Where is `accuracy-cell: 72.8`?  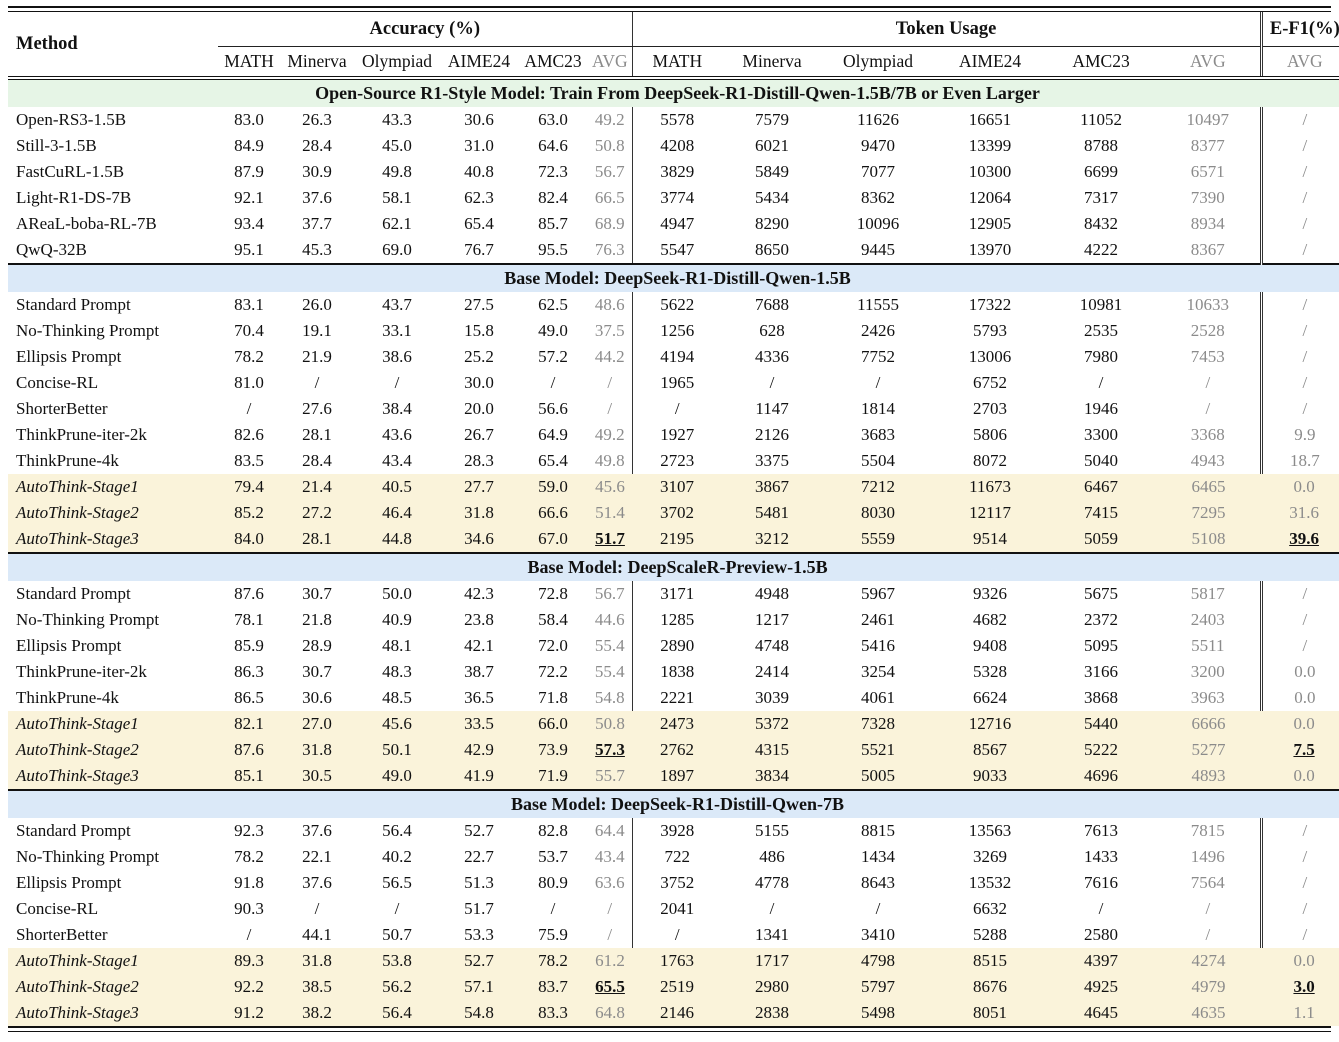
accuracy-cell: 72.8 is located at coordinates (553, 593).